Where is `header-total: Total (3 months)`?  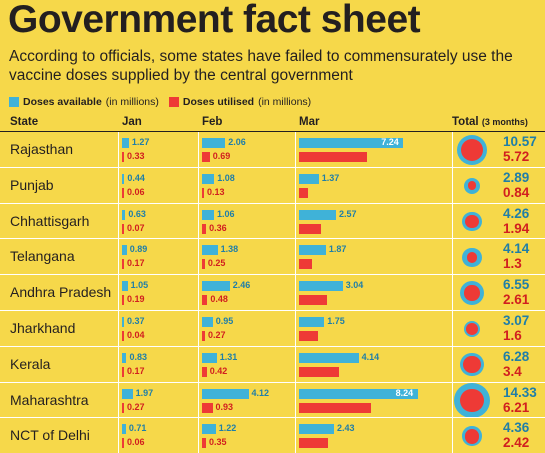 header-total: Total (3 months) is located at coordinates (490, 122).